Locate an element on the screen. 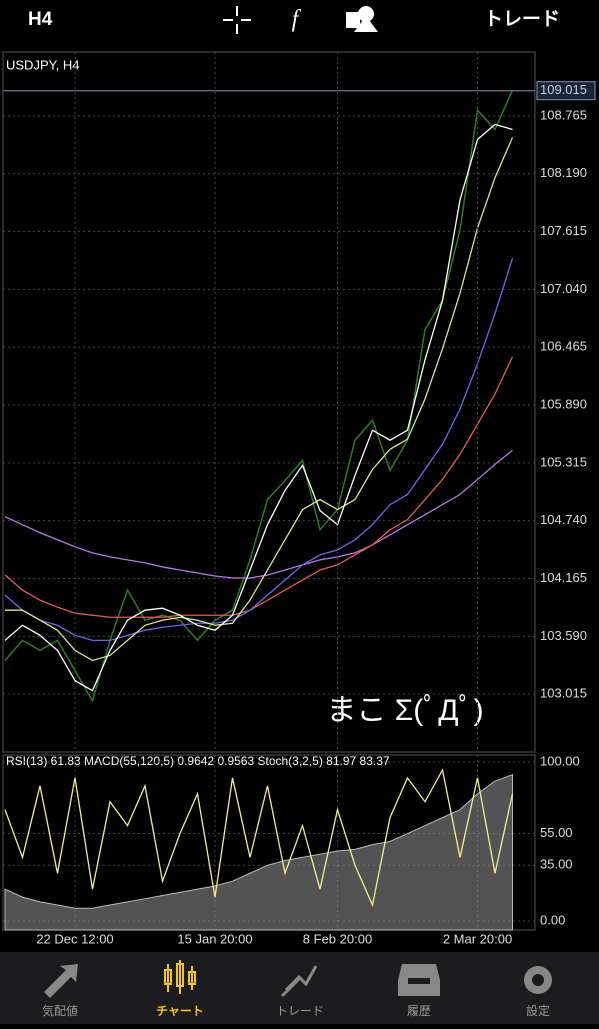 The height and width of the screenshot is (1029, 599). y-tick-label: 108.765 is located at coordinates (563, 114).